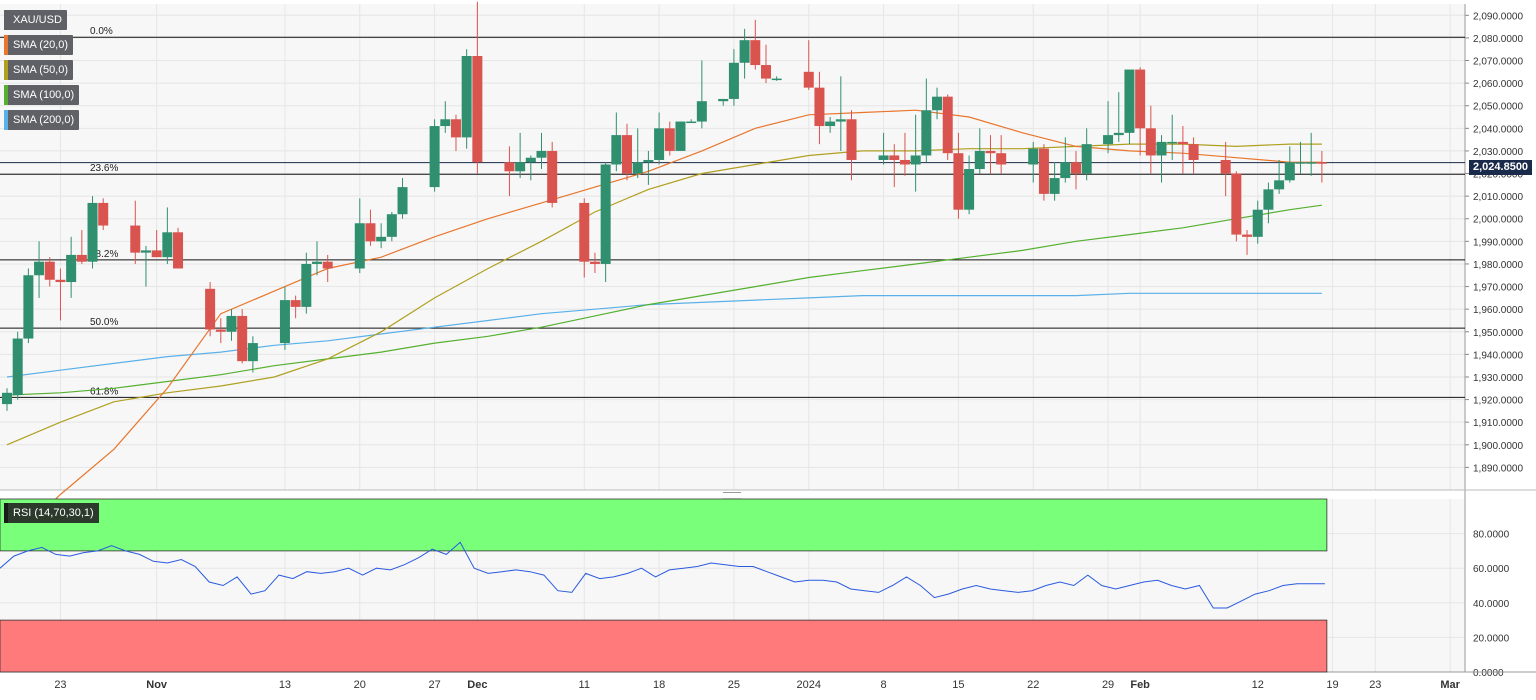 Image resolution: width=1536 pixels, height=700 pixels. Describe the element at coordinates (732, 495) in the screenshot. I see `panel-resize-handle` at that location.